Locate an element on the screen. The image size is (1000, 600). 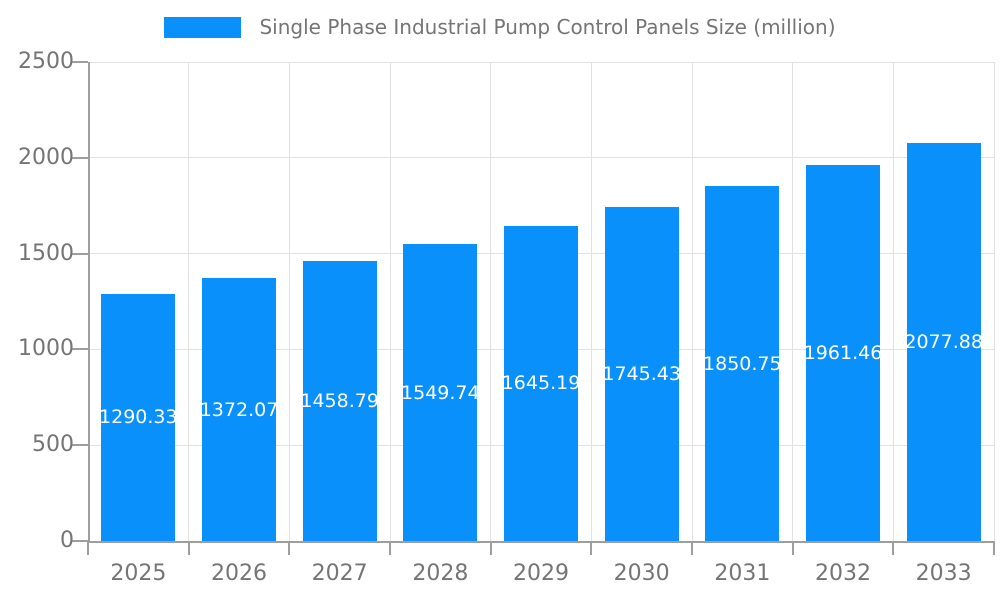
x-axis-line is located at coordinates (541, 542).